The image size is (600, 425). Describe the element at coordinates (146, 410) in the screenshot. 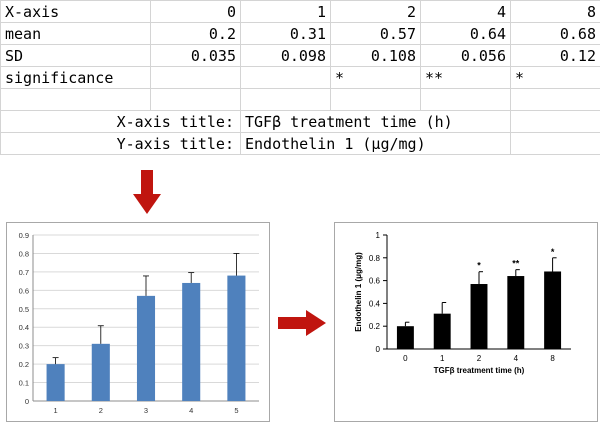

I see `x-tick-label: 3` at that location.